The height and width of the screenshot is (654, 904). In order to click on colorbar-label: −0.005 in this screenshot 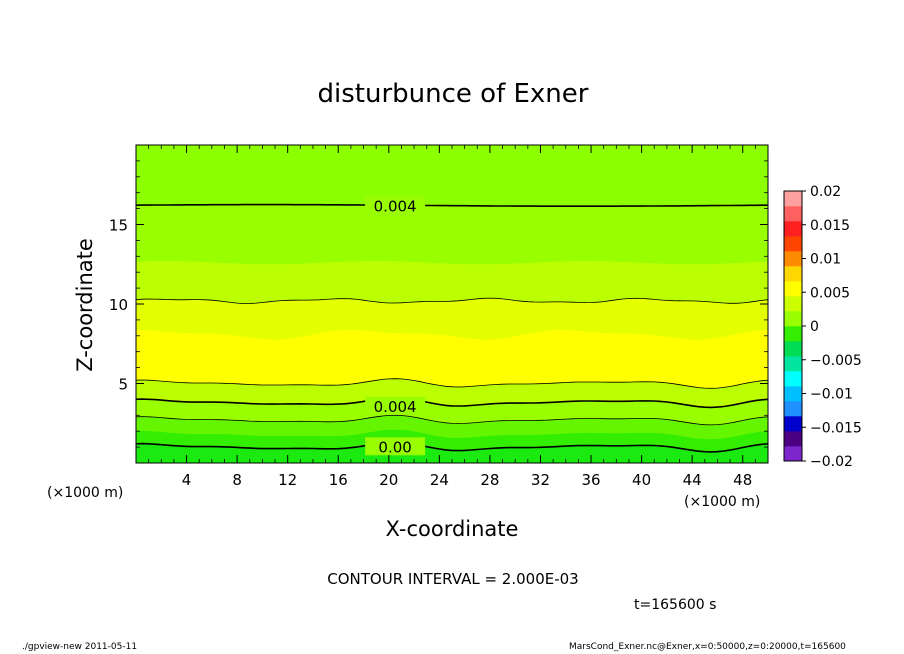, I will do `click(836, 361)`.